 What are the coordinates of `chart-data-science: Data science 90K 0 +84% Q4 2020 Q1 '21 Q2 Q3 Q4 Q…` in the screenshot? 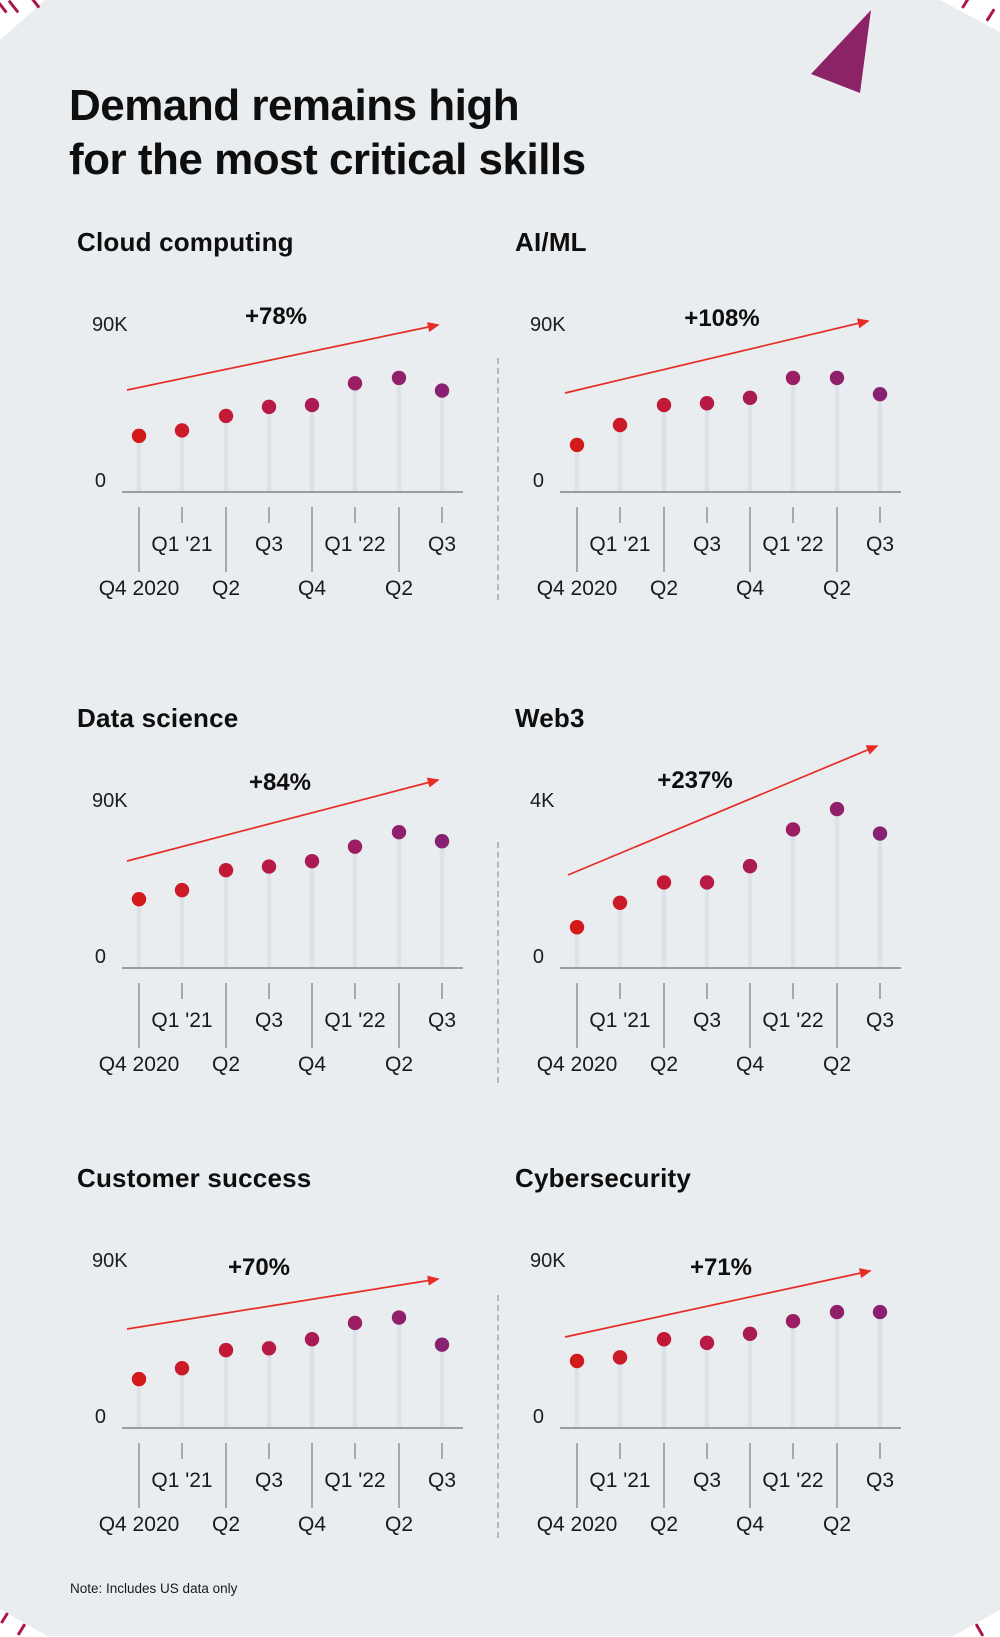 It's located at (280, 891).